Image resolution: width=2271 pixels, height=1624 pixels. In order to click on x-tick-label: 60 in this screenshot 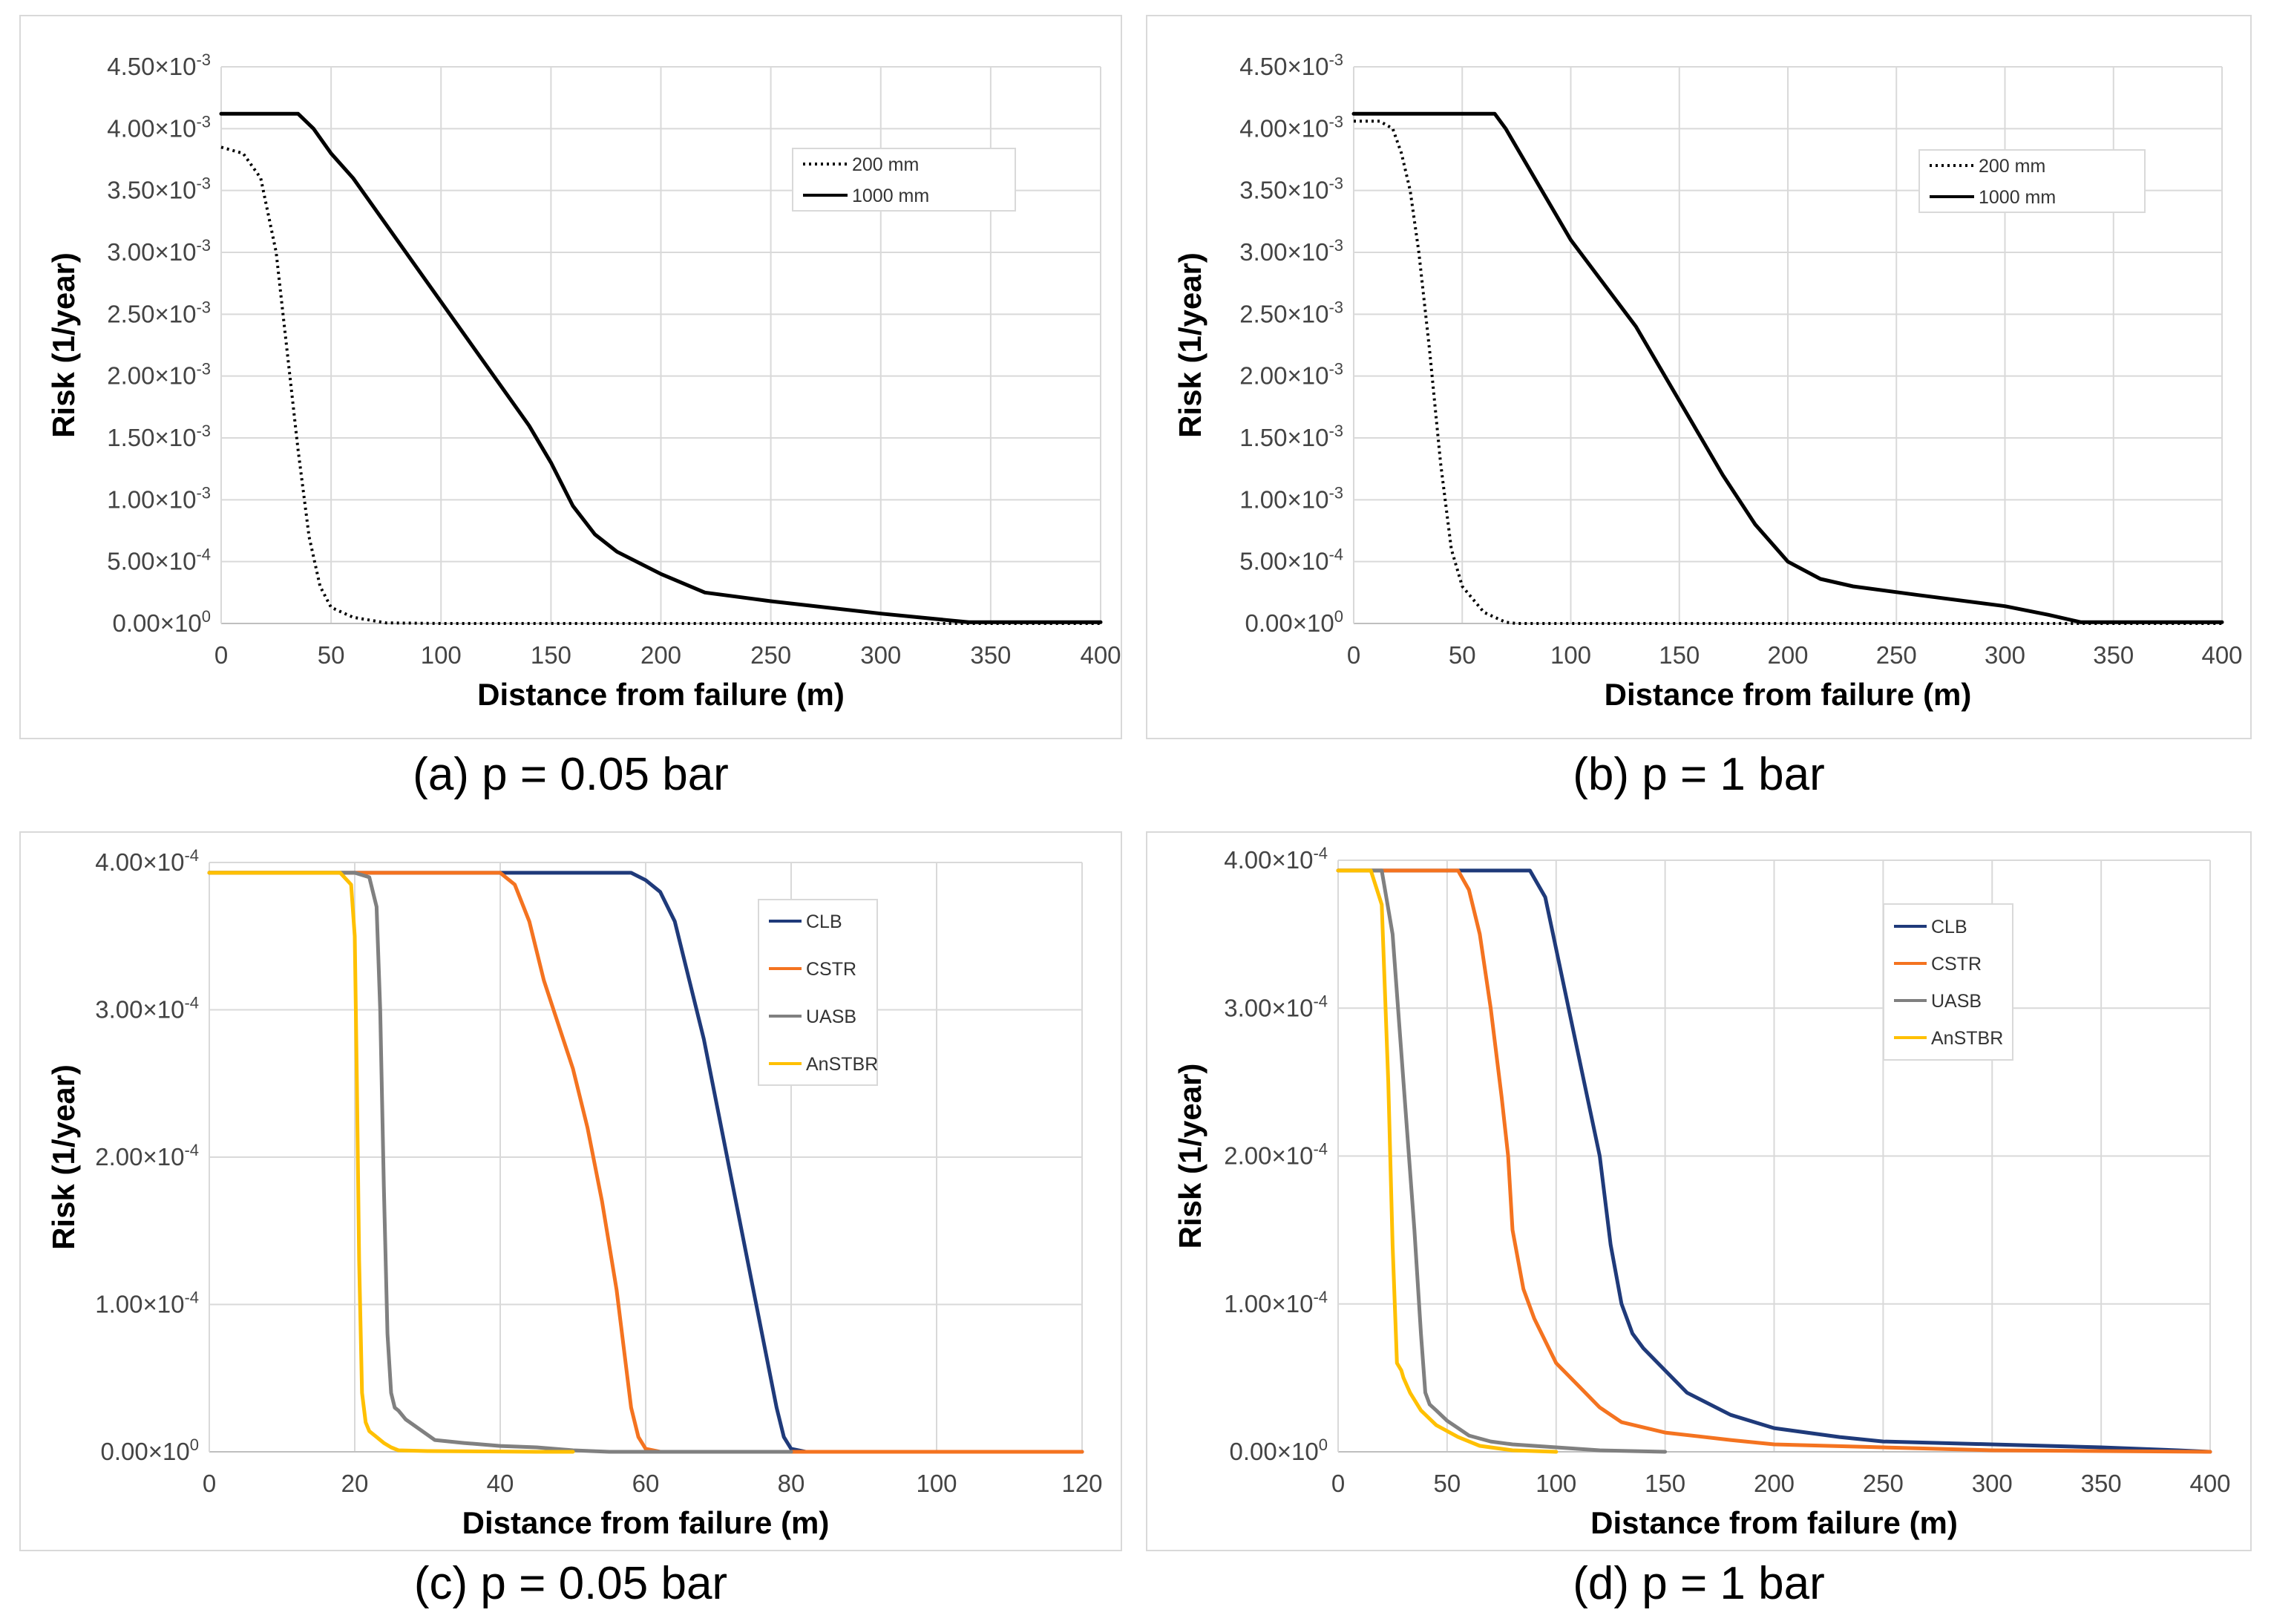, I will do `click(646, 1484)`.